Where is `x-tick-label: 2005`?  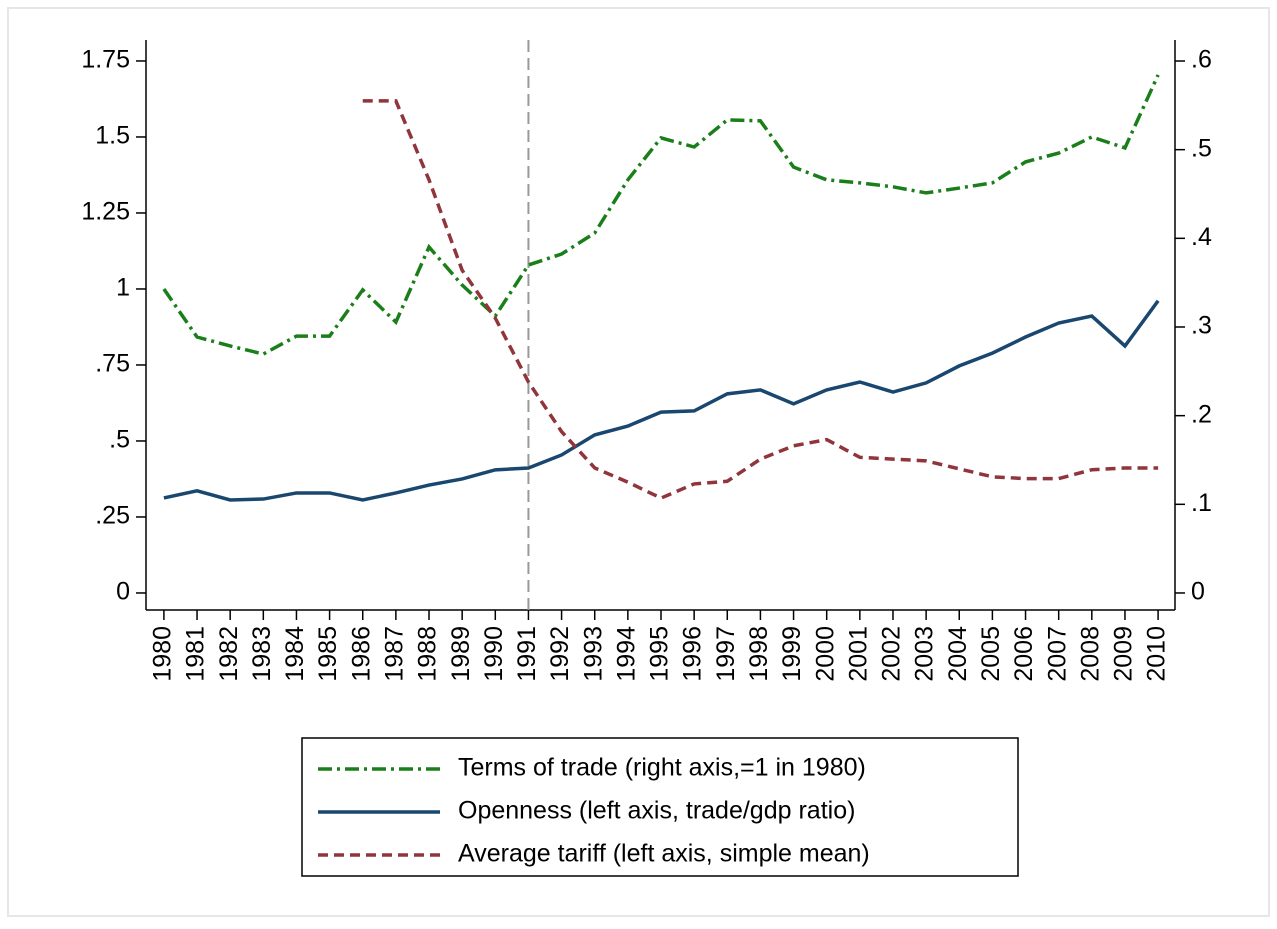
x-tick-label: 2005 is located at coordinates (991, 654).